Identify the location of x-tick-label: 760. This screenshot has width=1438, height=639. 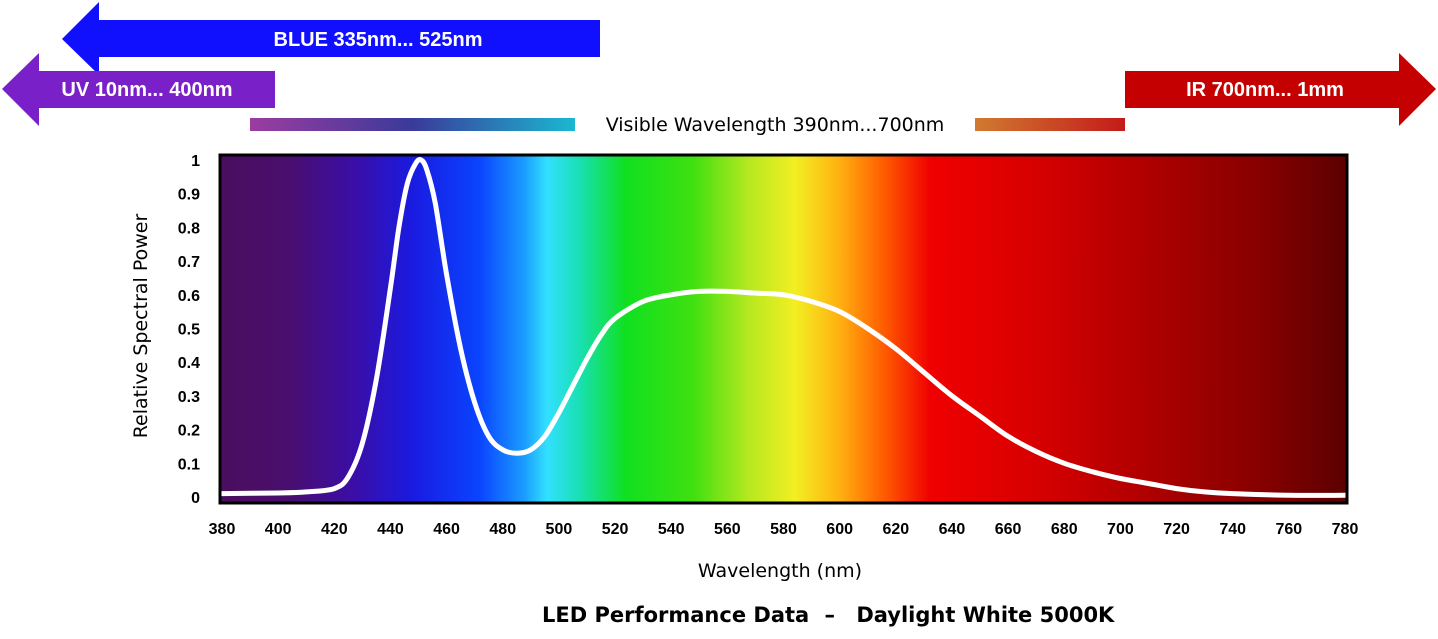
(1288, 529).